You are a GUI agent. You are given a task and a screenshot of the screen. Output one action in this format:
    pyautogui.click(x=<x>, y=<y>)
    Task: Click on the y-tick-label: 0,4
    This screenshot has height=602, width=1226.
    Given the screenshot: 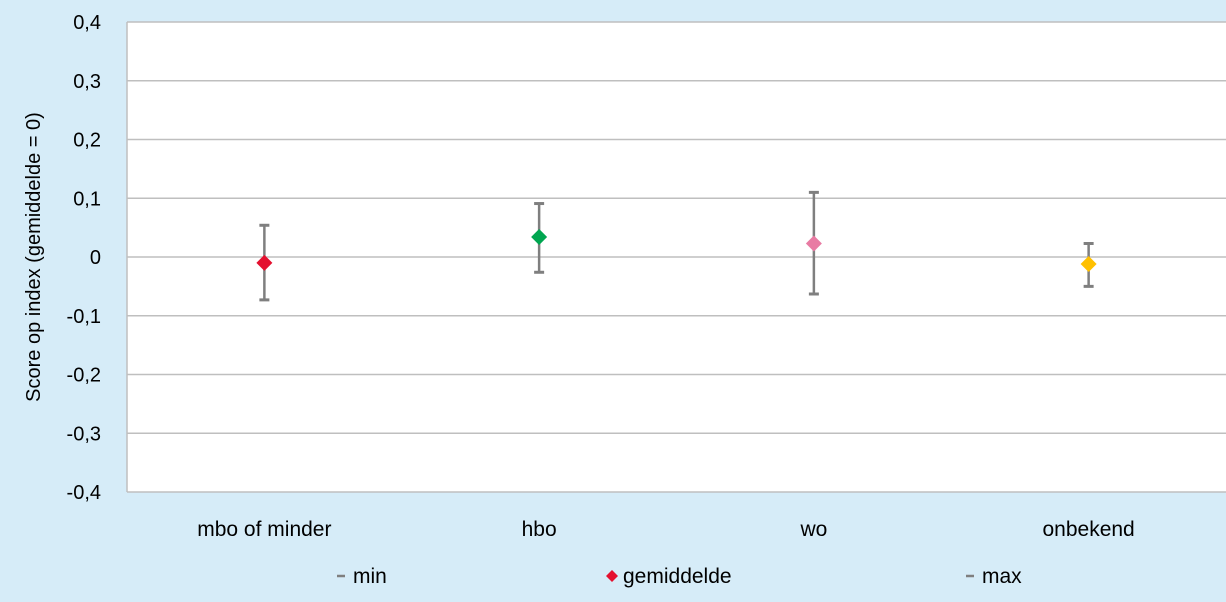 What is the action you would take?
    pyautogui.click(x=87, y=23)
    